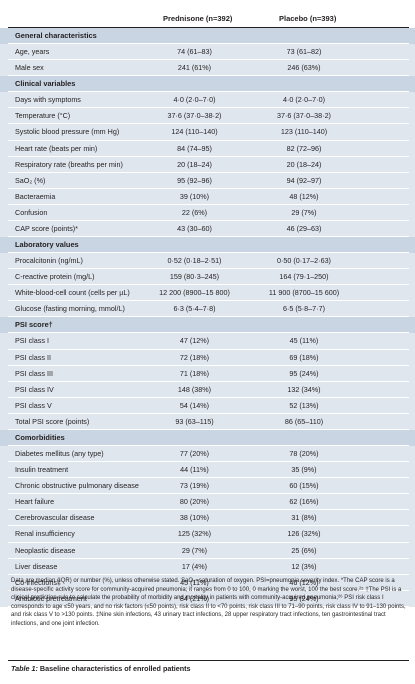 Image resolution: width=415 pixels, height=684 pixels. What do you see at coordinates (207, 181) in the screenshot?
I see `table-row: SaO₂ (%) 95 (92–96) 94 (92–97)` at bounding box center [207, 181].